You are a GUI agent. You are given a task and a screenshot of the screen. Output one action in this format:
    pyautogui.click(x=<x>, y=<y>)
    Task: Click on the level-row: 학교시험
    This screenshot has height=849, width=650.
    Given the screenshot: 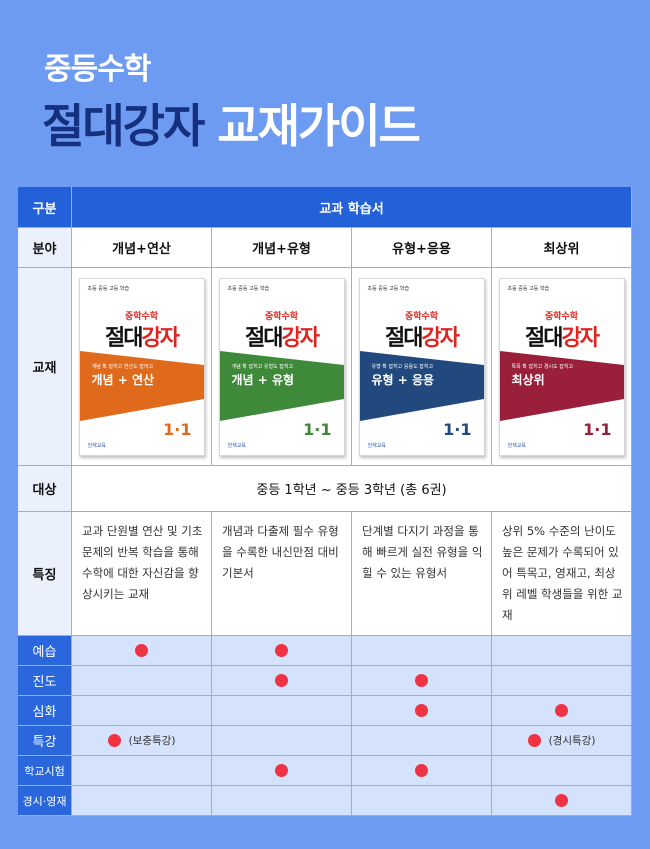 What is the action you would take?
    pyautogui.click(x=325, y=771)
    